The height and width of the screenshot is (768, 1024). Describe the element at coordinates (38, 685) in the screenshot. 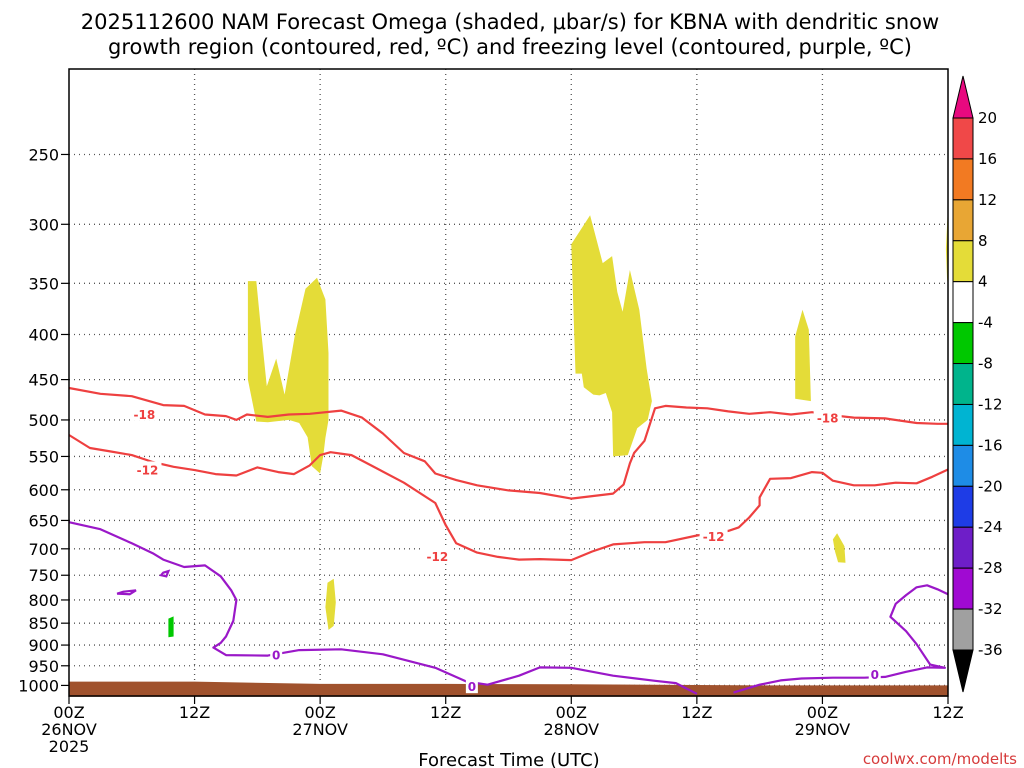

I see `y-tick-label-1000: 1000` at that location.